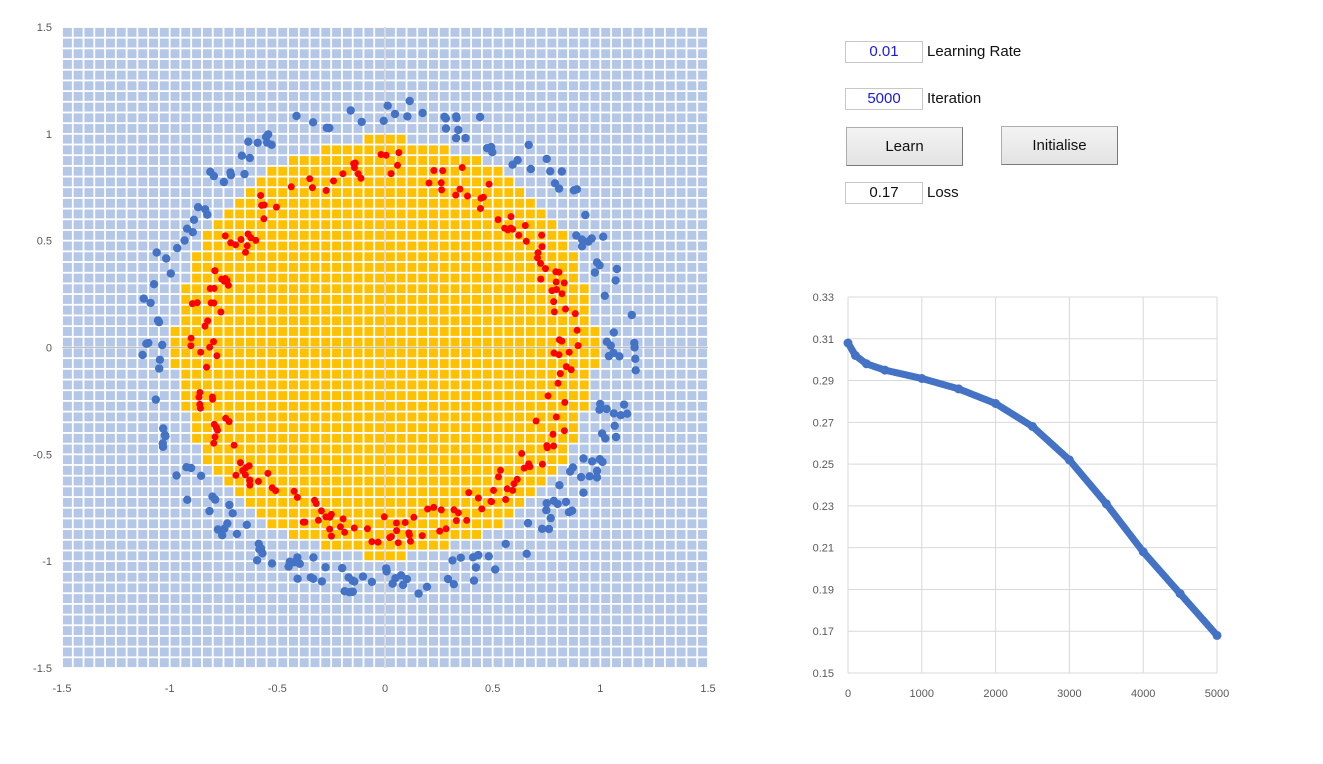  I want to click on learn-button: Learn, so click(904, 146).